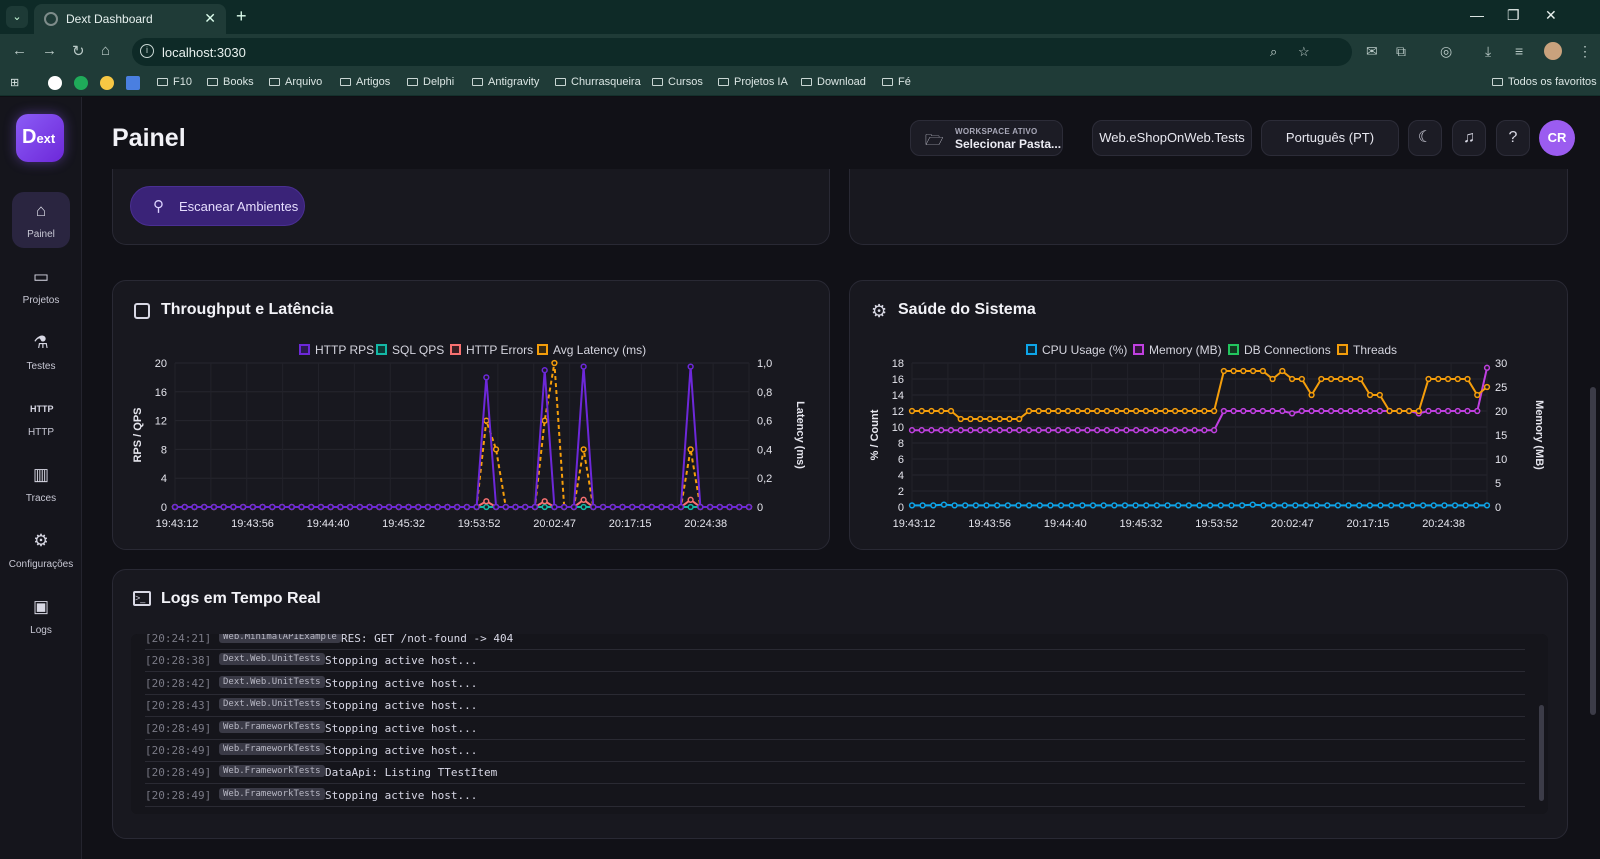  What do you see at coordinates (40, 138) in the screenshot?
I see `dext-logo: Dext` at bounding box center [40, 138].